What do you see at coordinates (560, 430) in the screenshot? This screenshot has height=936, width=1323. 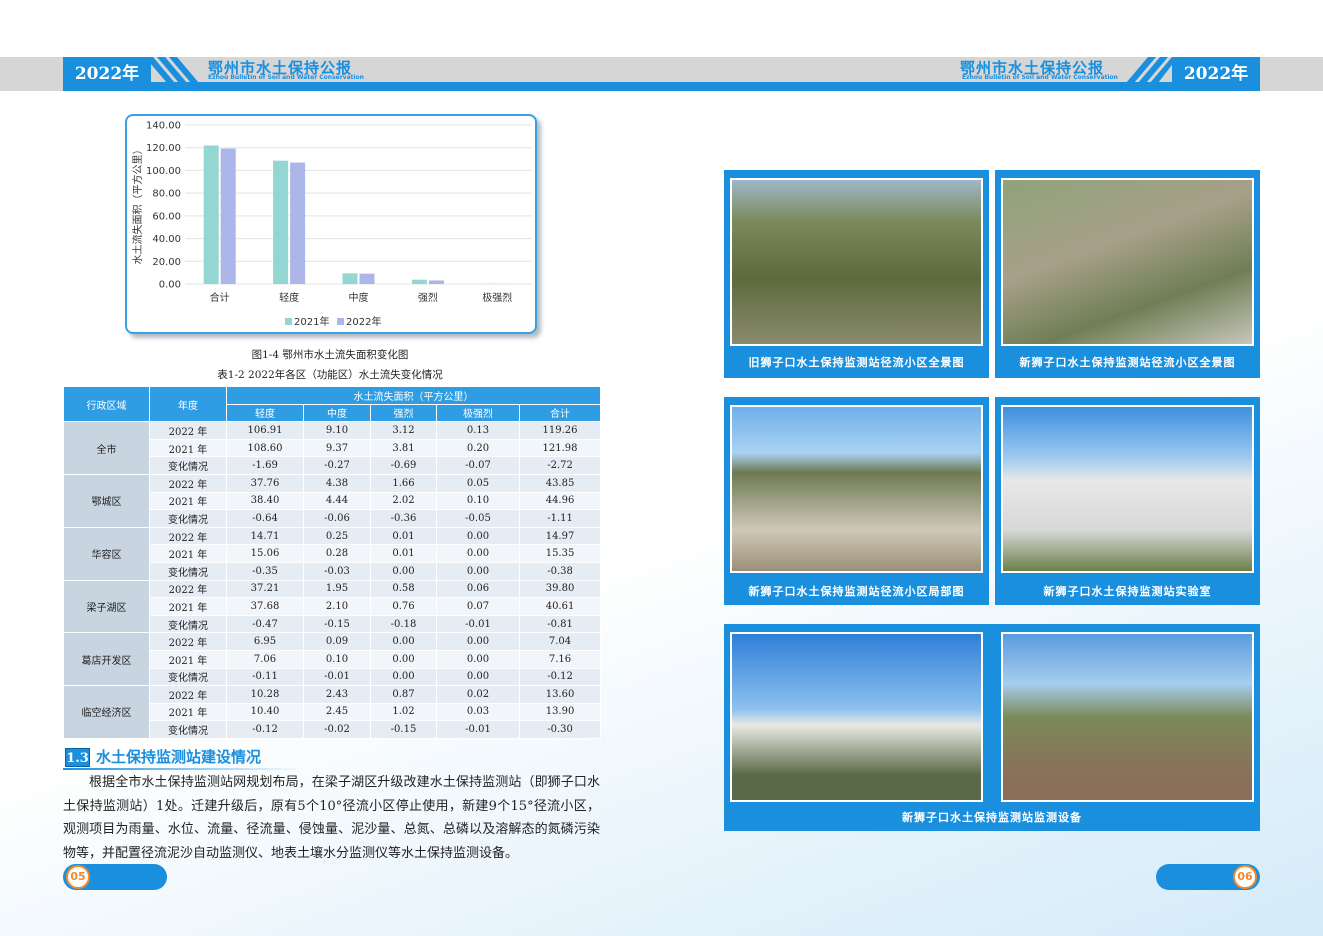 I see `table-cell: 119.26` at bounding box center [560, 430].